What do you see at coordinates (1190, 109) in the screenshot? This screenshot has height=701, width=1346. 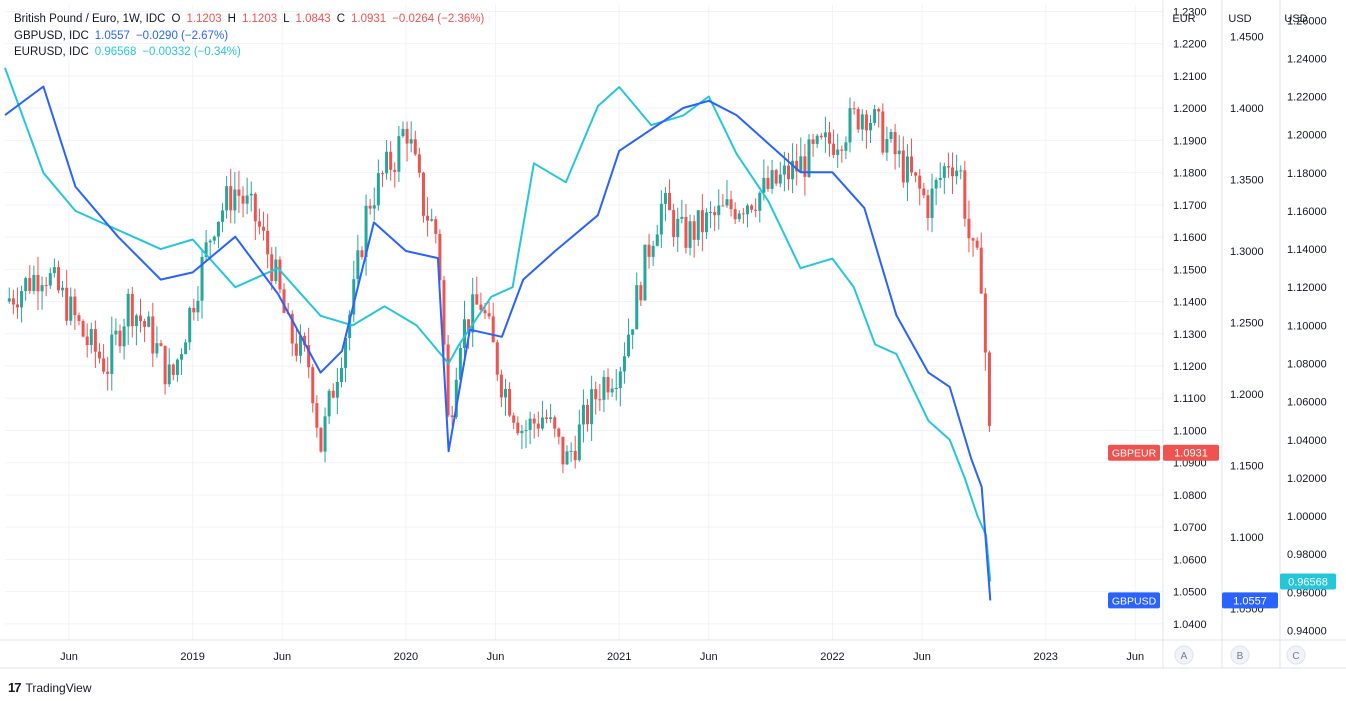 I see `eur-tick-1-2000: 1.2000` at bounding box center [1190, 109].